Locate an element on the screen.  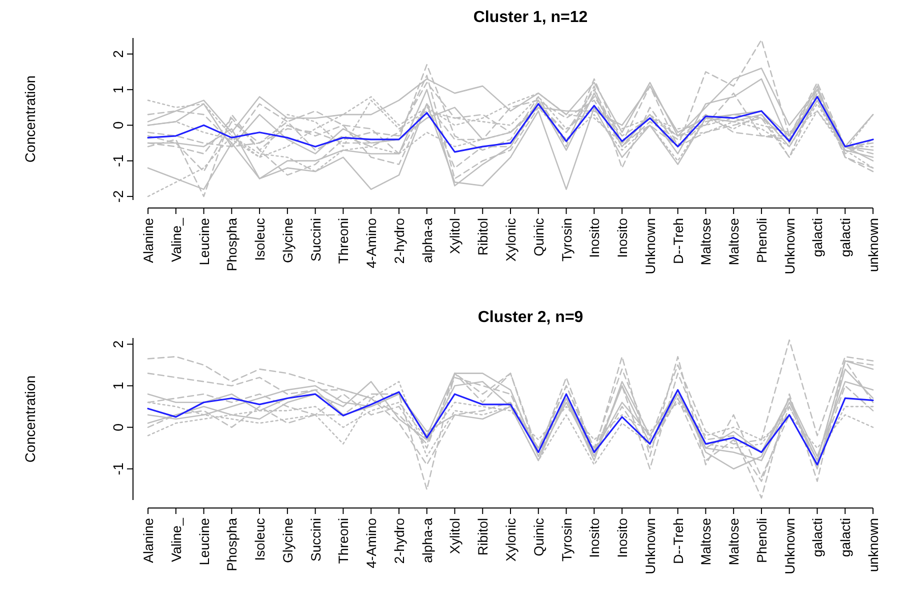
chart-title: Cluster 1, n=12 is located at coordinates (530, 17).